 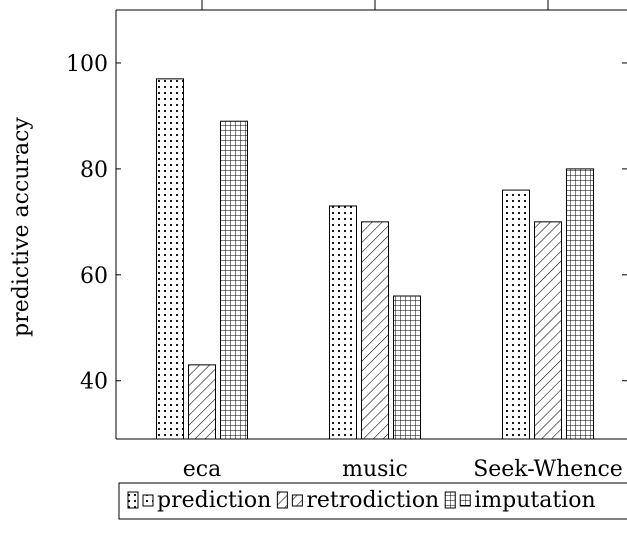 What do you see at coordinates (297, 500) in the screenshot?
I see `legend-swatch-small-retrodiction` at bounding box center [297, 500].